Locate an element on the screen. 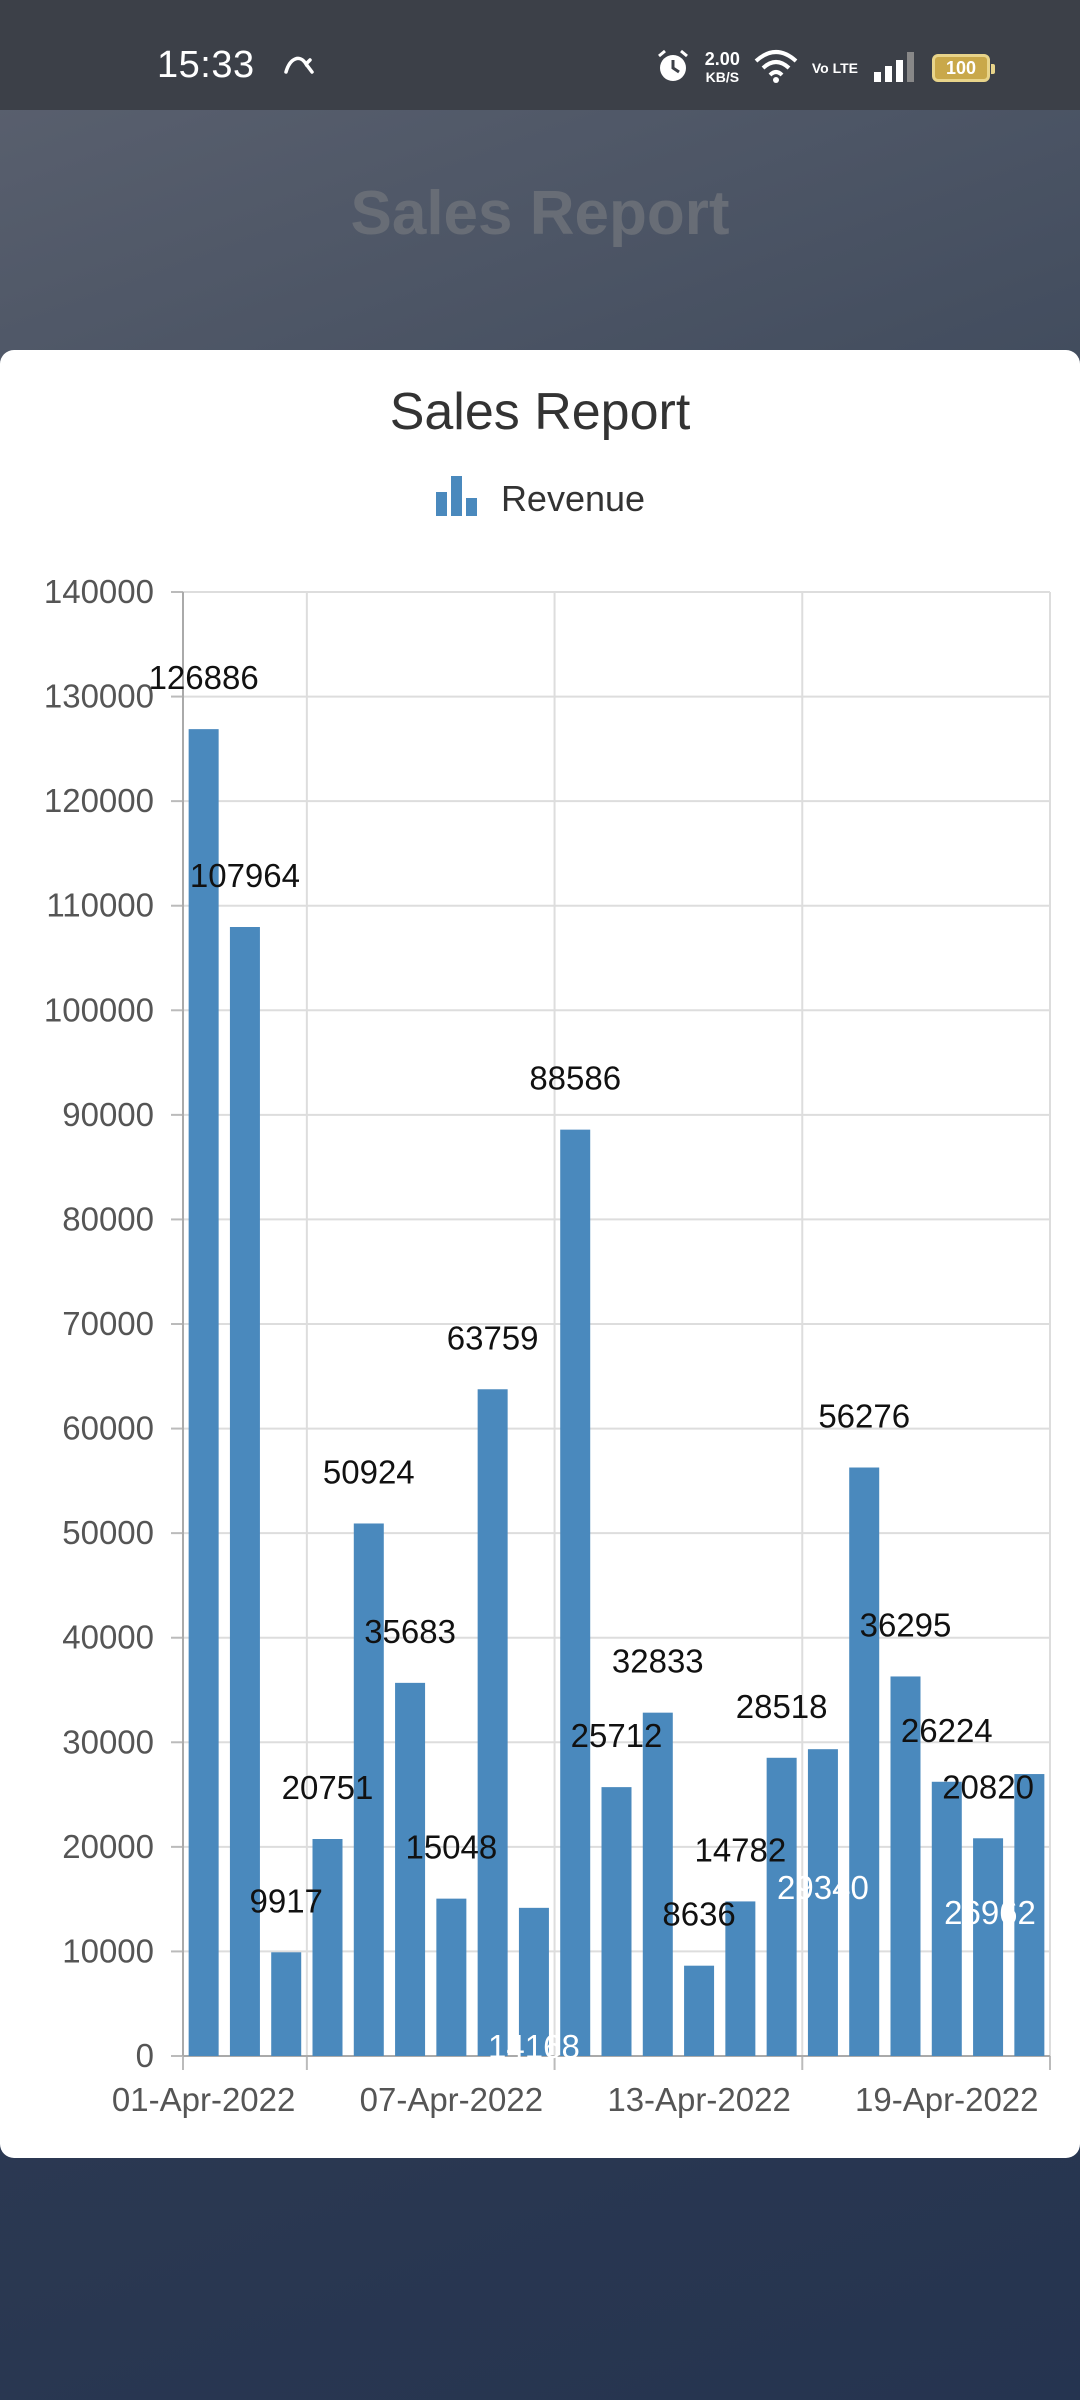 The height and width of the screenshot is (2400, 1080). status-time: 15:33 is located at coordinates (206, 65).